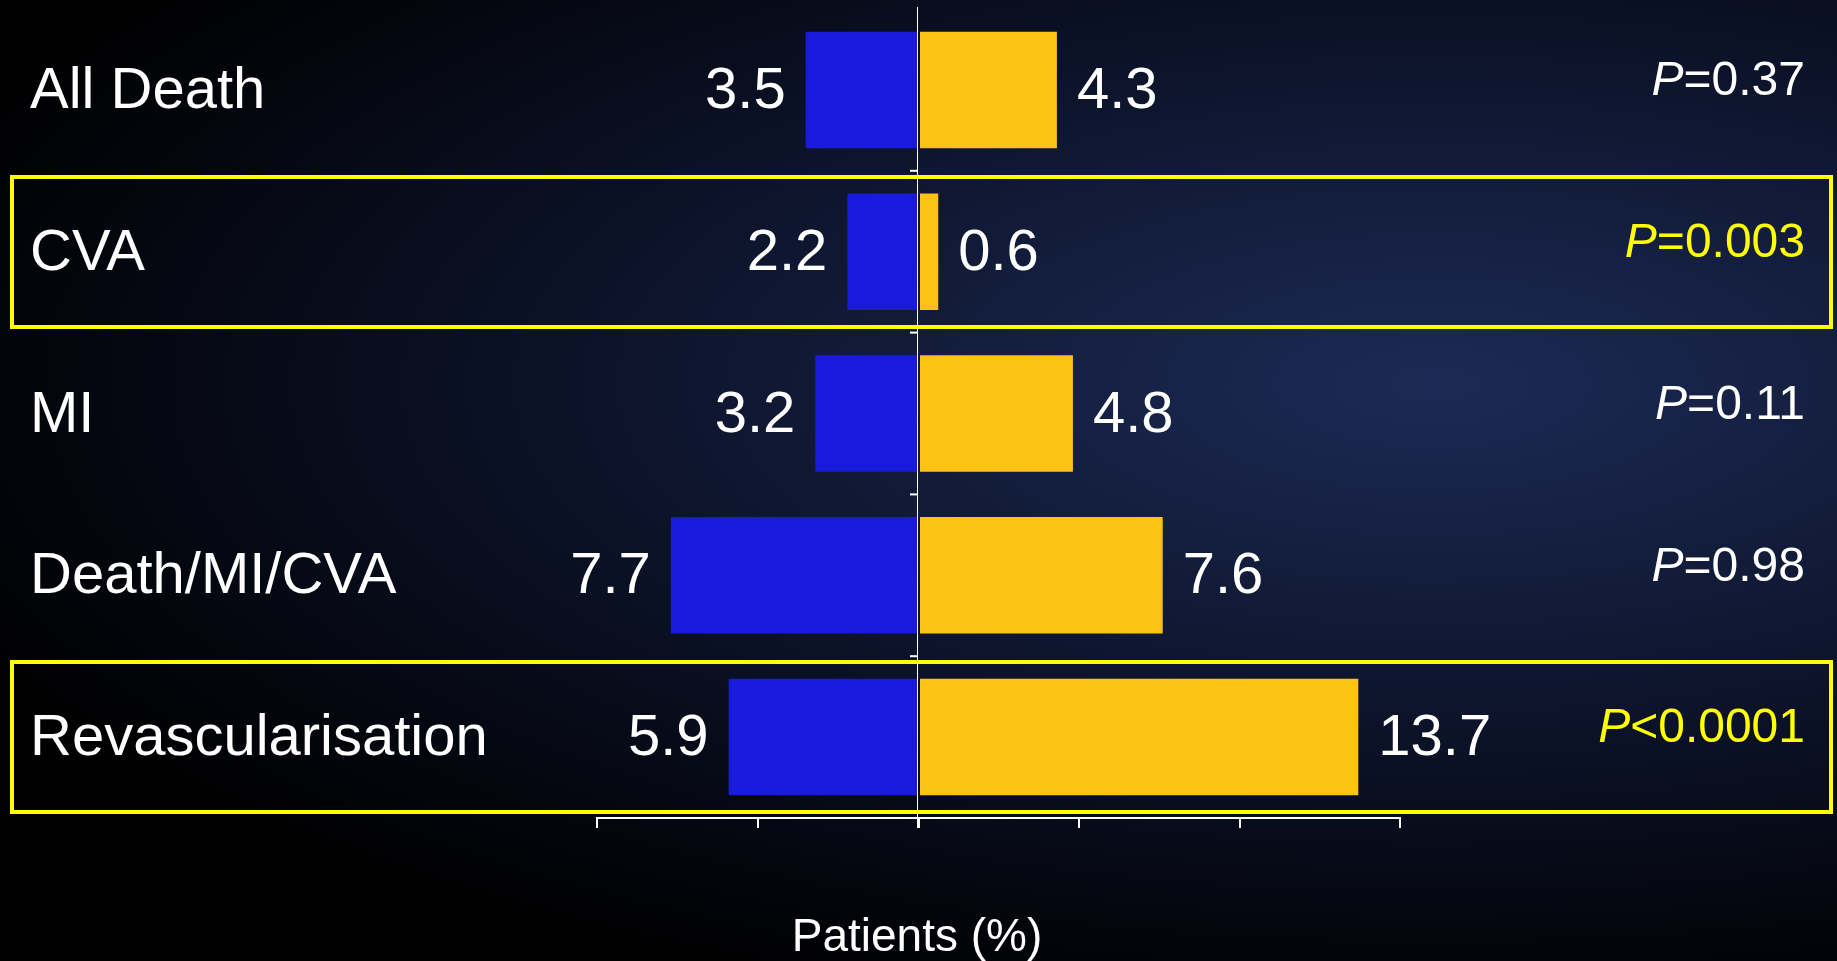  Describe the element at coordinates (998, 249) in the screenshot. I see `data-label: 0.6` at that location.